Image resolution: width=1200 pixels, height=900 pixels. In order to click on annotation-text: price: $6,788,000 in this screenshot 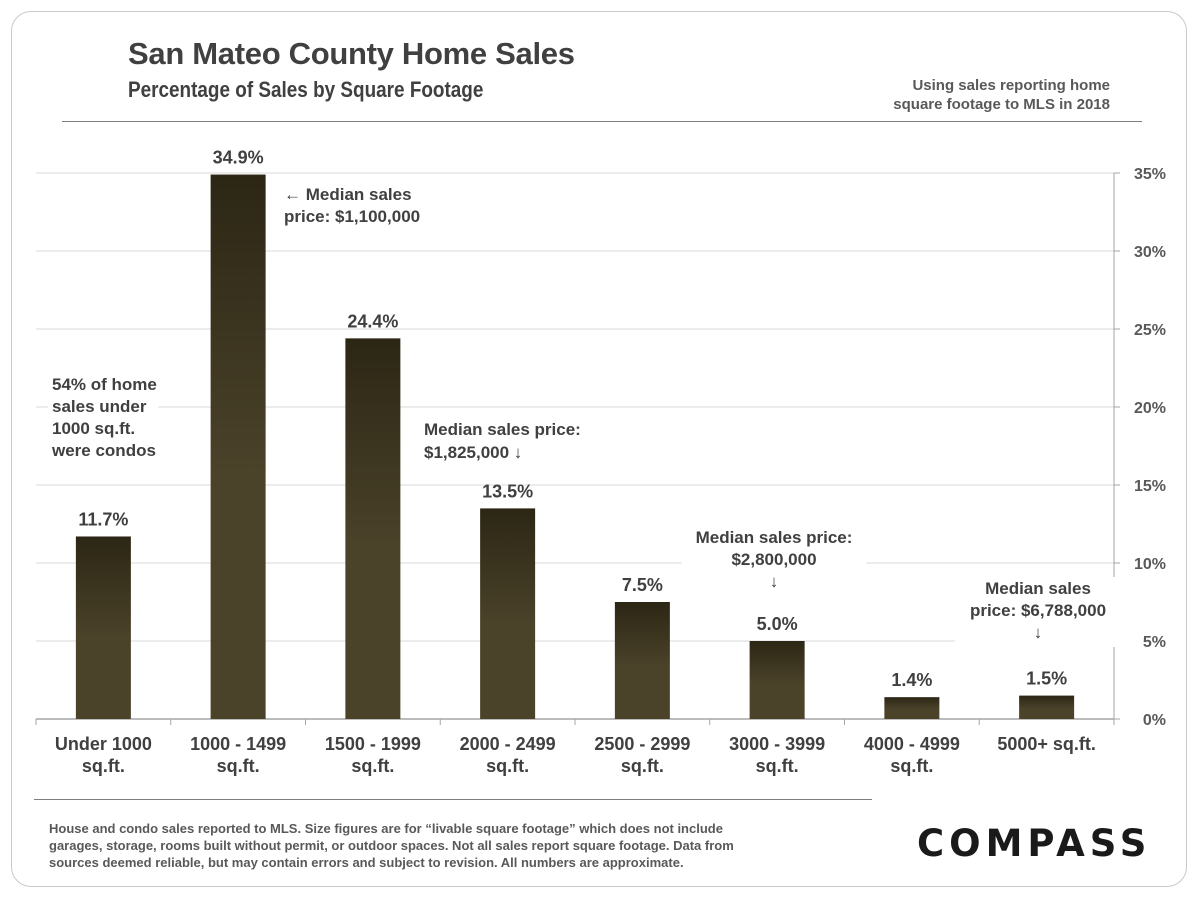, I will do `click(1038, 610)`.